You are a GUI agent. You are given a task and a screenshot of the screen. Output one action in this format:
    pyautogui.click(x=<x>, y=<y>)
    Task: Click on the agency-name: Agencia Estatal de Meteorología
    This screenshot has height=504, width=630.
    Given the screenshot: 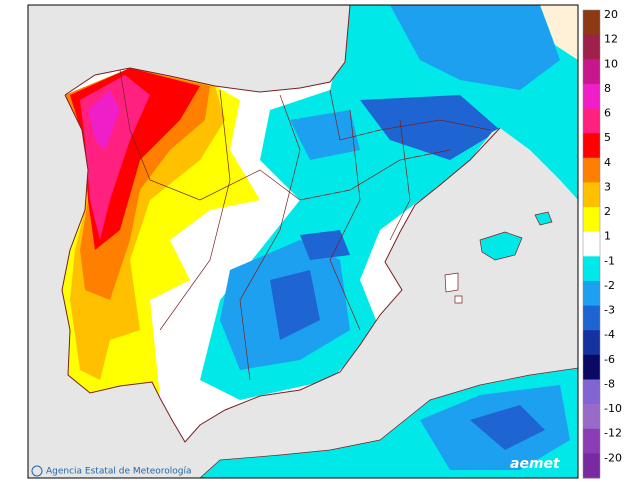 What is the action you would take?
    pyautogui.click(x=119, y=472)
    